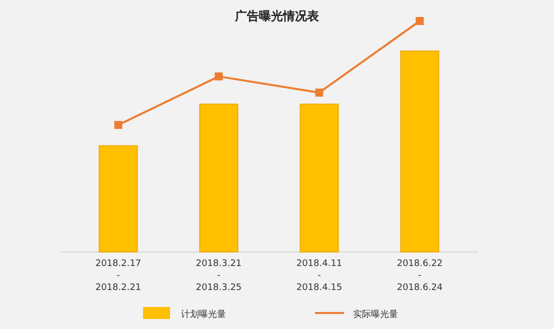 This screenshot has width=554, height=329. I want to click on chart-title: 广告曝光情况表, so click(277, 16).